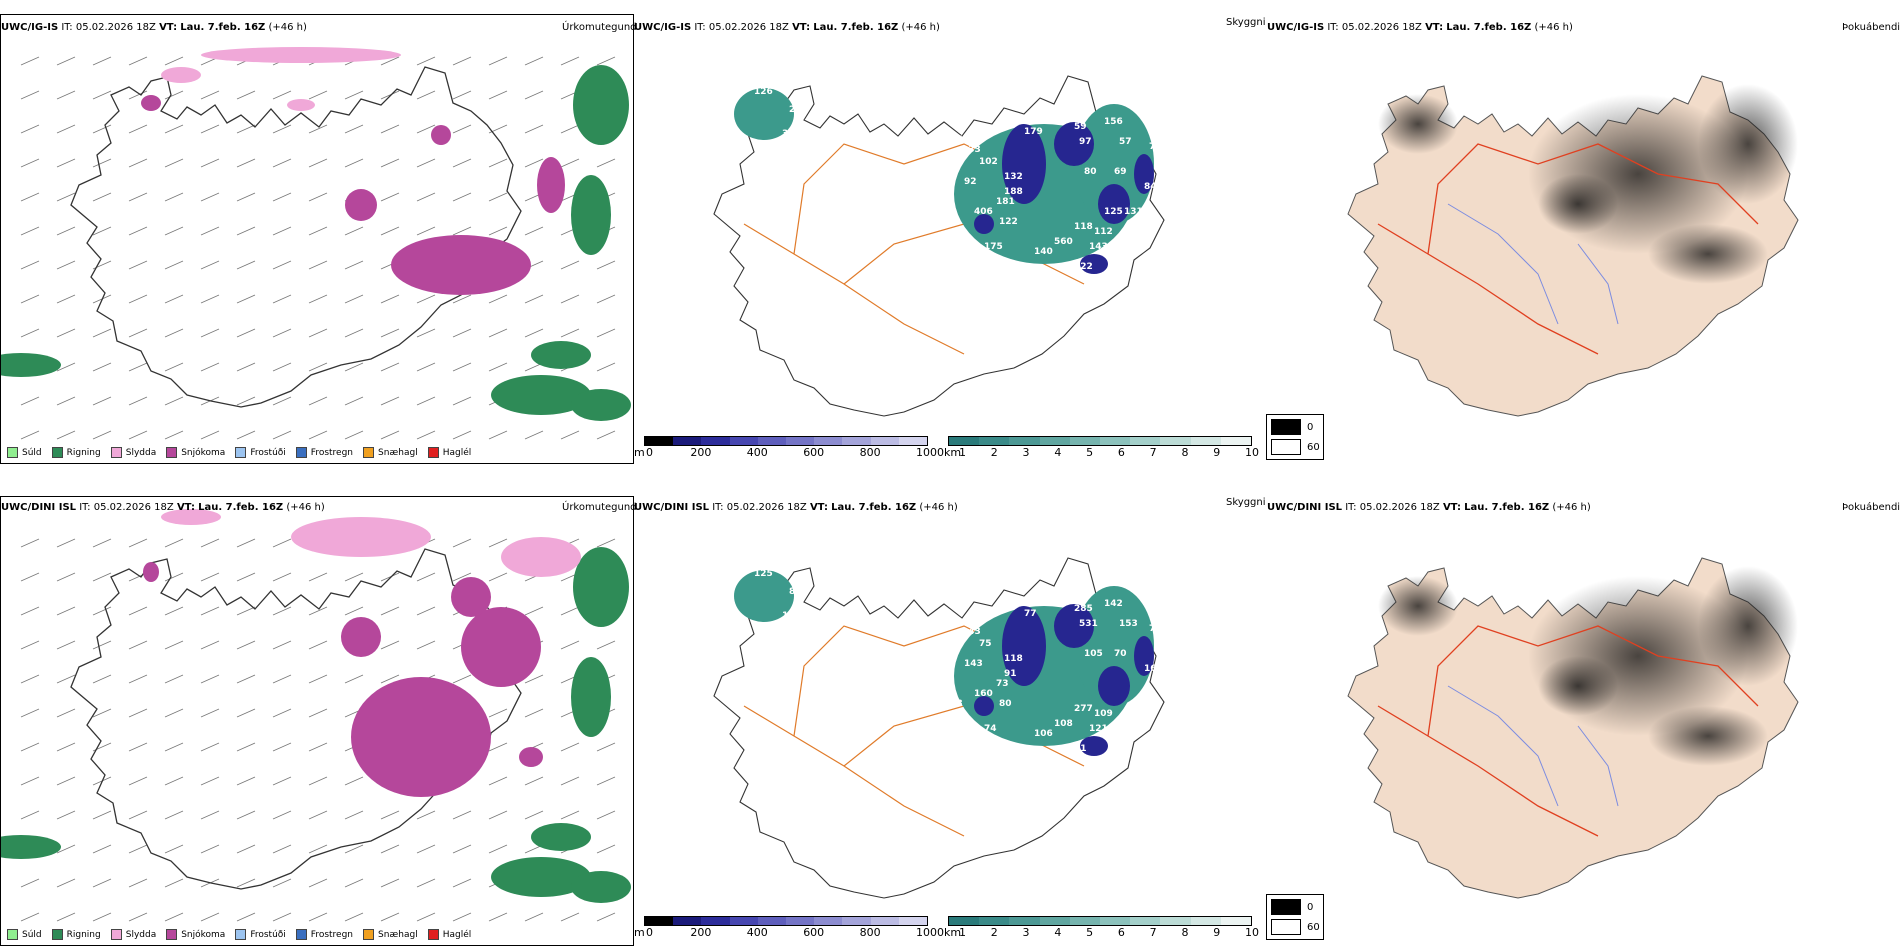 The height and width of the screenshot is (950, 1900). I want to click on ceiling-label: 80, so click(1090, 172).